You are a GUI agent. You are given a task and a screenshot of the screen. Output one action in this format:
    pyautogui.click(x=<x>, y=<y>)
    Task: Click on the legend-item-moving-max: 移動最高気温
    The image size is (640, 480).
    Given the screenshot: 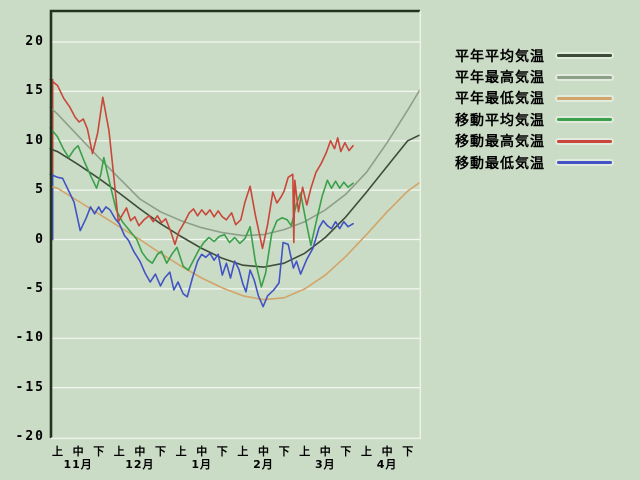 What is the action you would take?
    pyautogui.click(x=533, y=141)
    